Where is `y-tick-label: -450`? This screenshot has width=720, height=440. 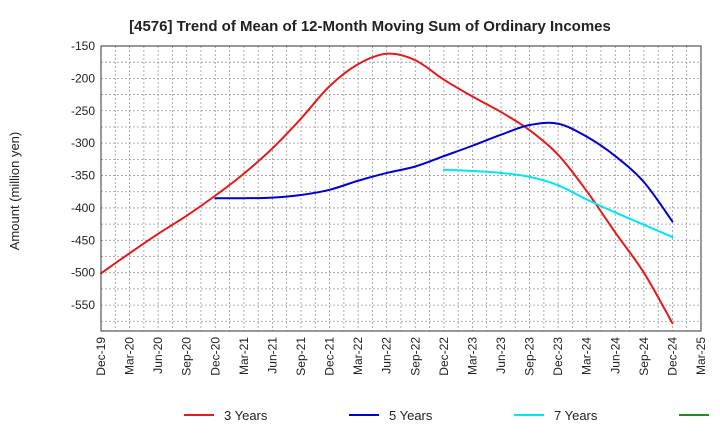
y-tick-label: -450 is located at coordinates (83, 240).